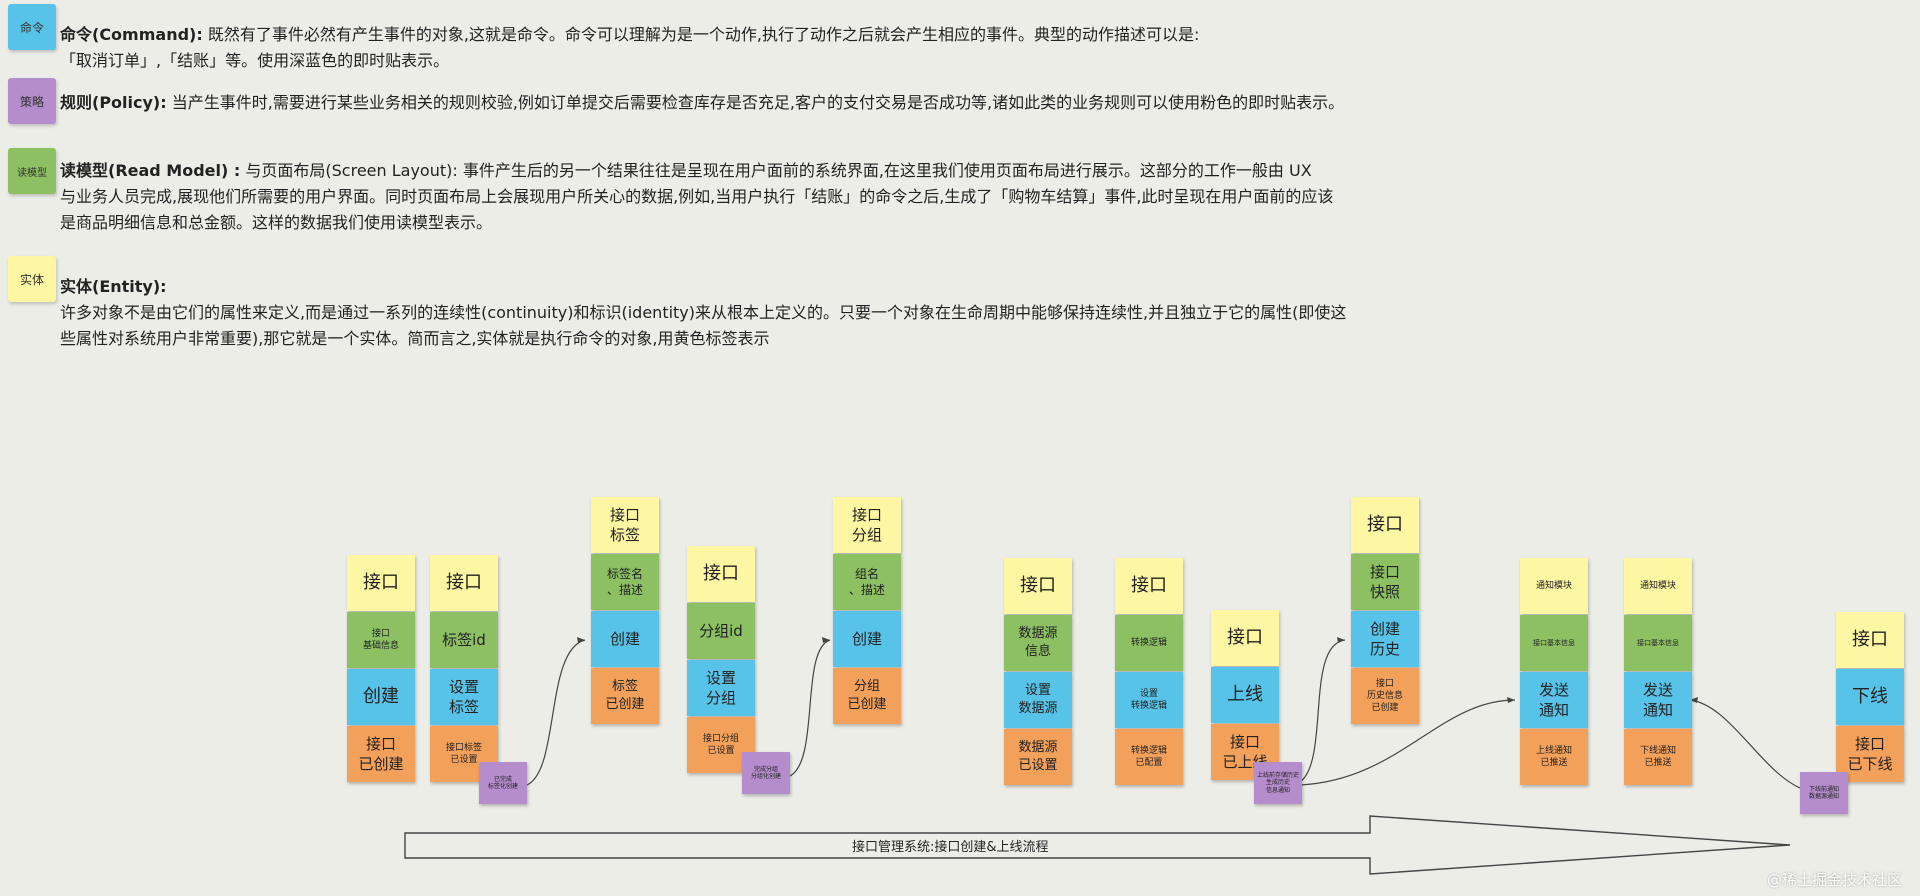  Describe the element at coordinates (113, 102) in the screenshot. I see `policy-title: 规则(Policy):` at that location.